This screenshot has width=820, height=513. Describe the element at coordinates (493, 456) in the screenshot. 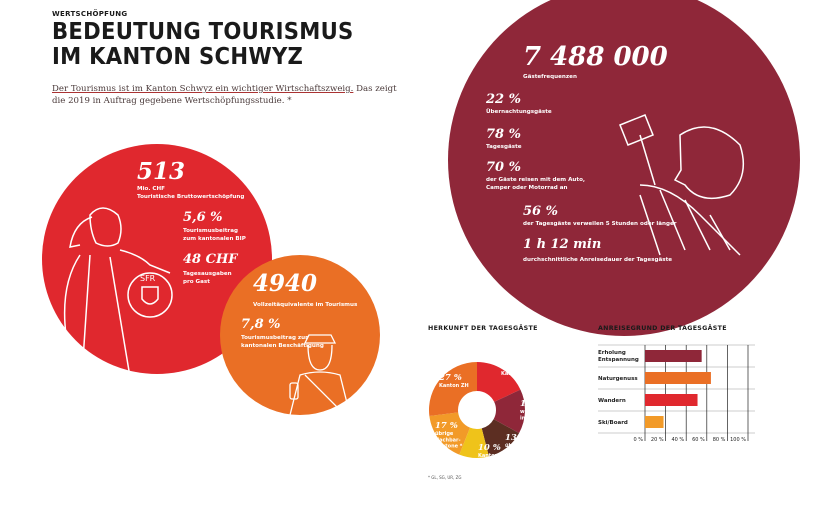

I see `donut-slice-label: Kanton AG` at that location.